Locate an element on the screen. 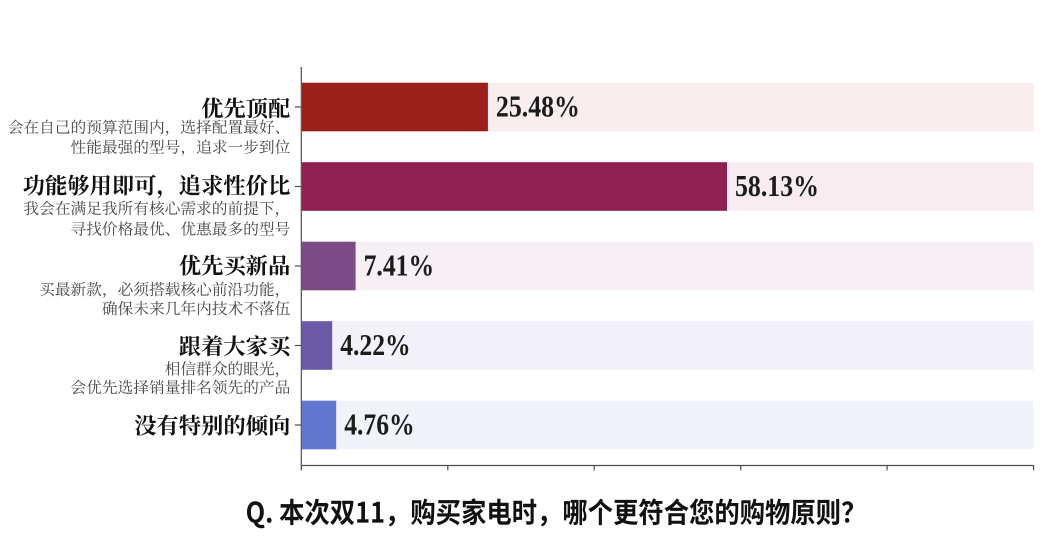 Image resolution: width=1059 pixels, height=552 pixels. svg-text: 25.48% is located at coordinates (538, 106).